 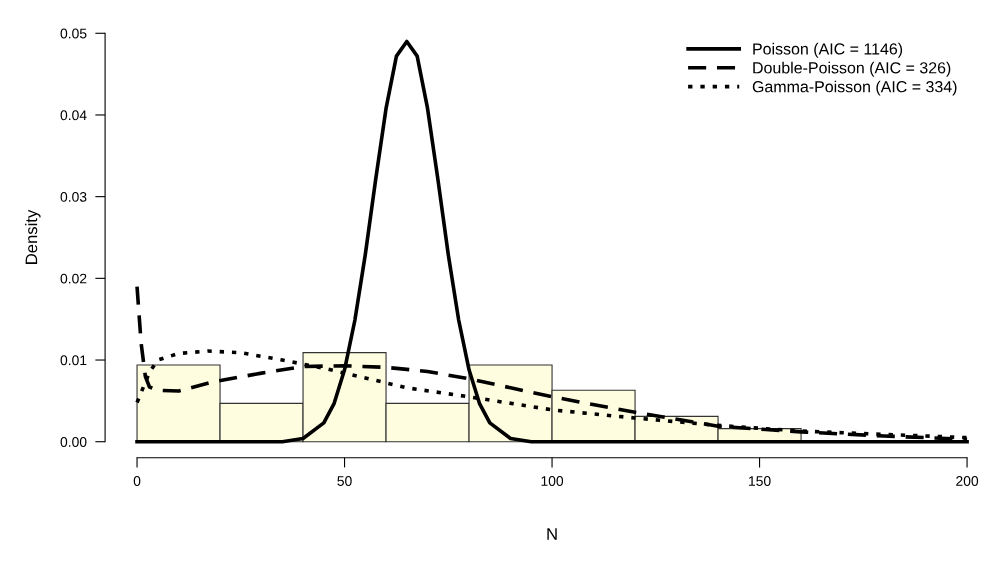 What do you see at coordinates (137, 481) in the screenshot?
I see `x-tick-label: 0` at bounding box center [137, 481].